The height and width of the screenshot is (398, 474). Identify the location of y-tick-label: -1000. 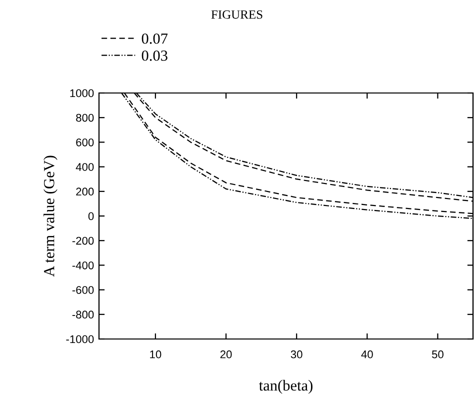
(80, 339).